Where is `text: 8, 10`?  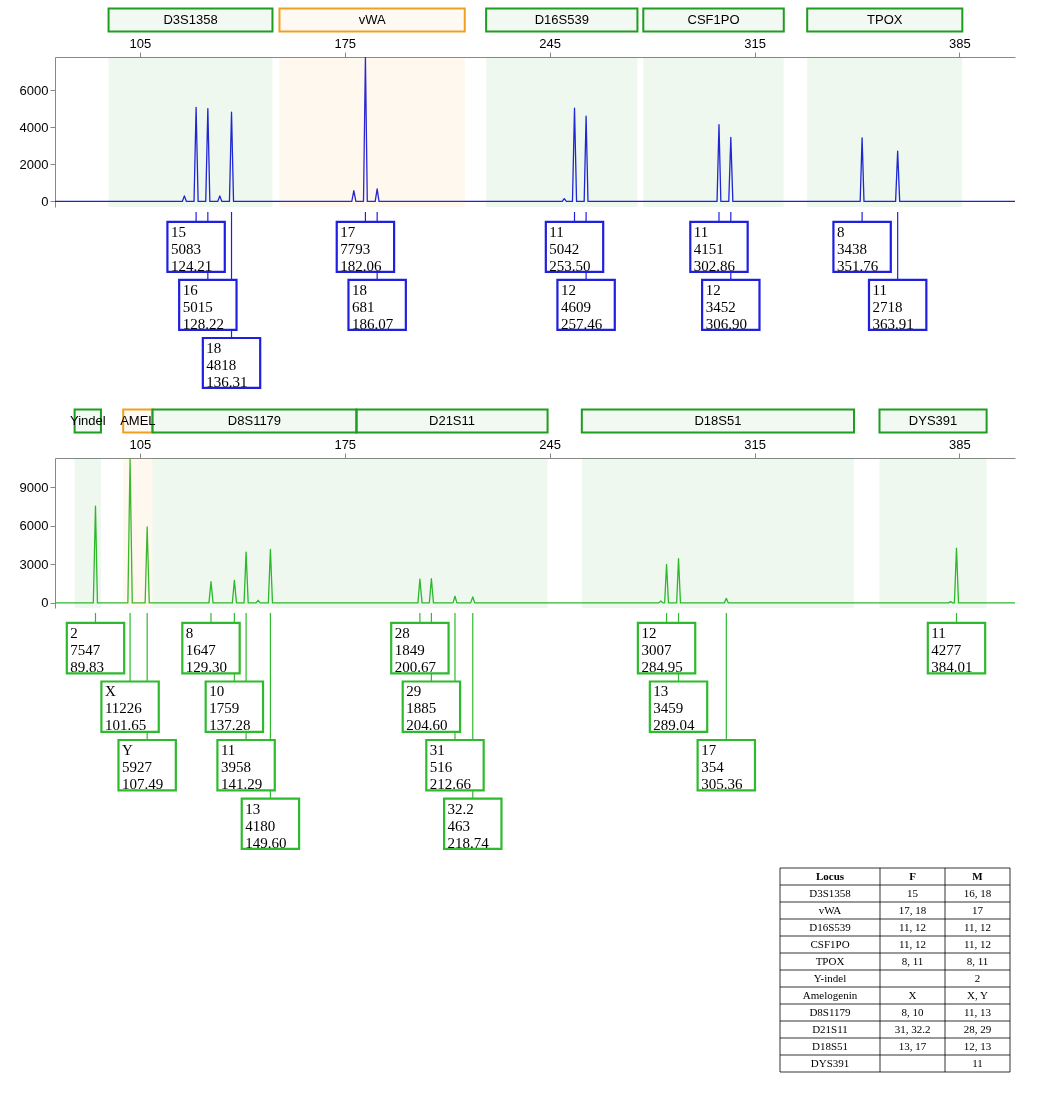 text: 8, 10 is located at coordinates (912, 1011).